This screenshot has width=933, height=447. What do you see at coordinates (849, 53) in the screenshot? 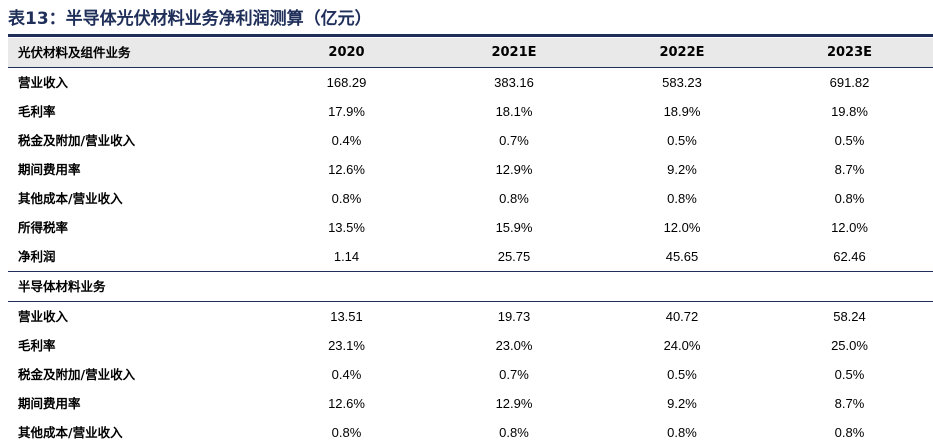
I see `header-year: 2023E` at bounding box center [849, 53].